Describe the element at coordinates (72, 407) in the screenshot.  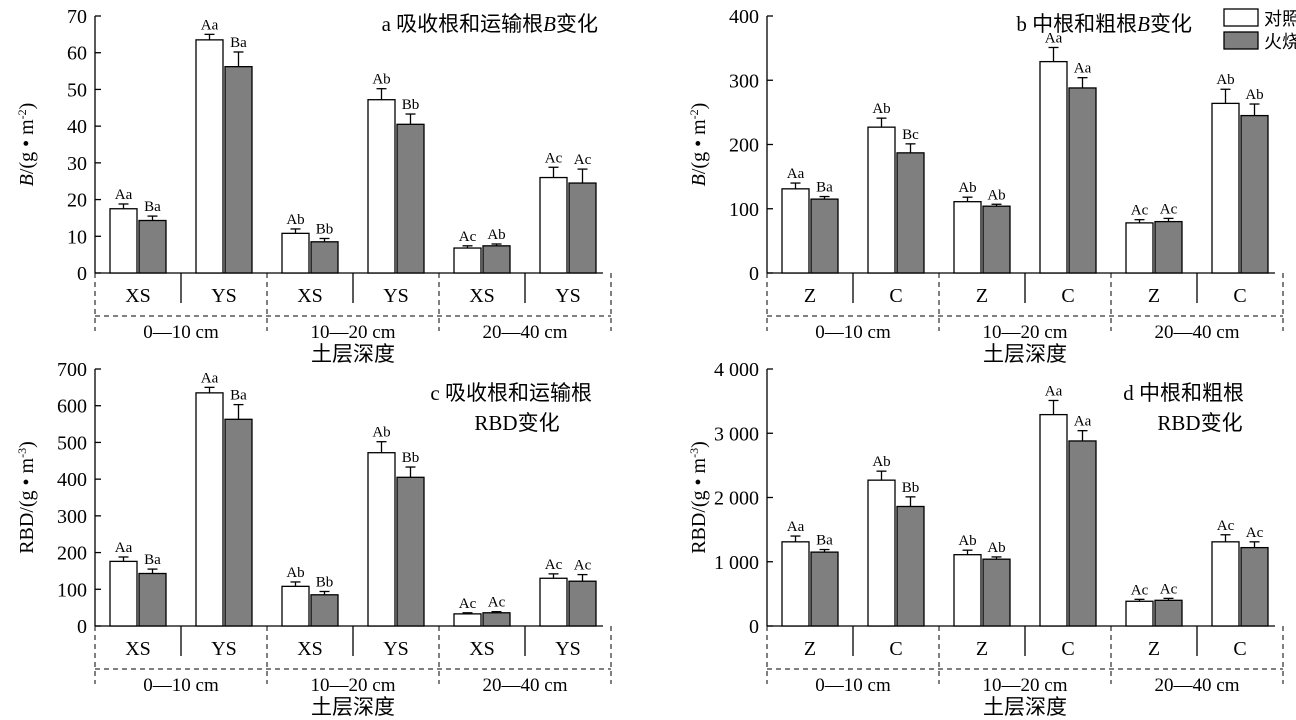
I see `y-tick-label: 600` at that location.